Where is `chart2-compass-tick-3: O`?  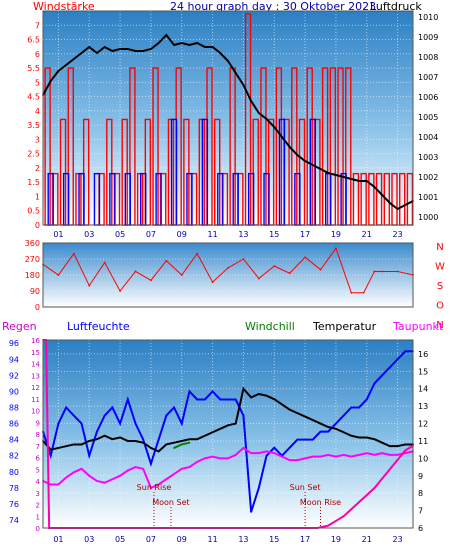 chart2-compass-tick-3: O is located at coordinates (440, 306).